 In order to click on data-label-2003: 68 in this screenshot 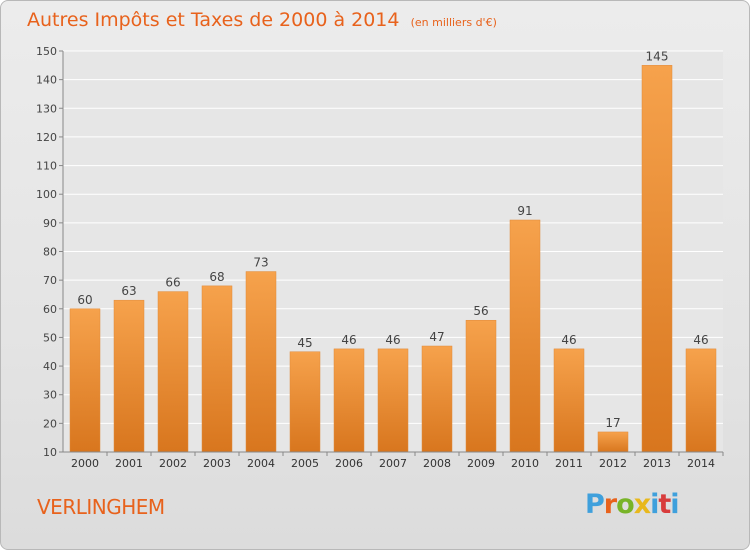, I will do `click(216, 277)`.